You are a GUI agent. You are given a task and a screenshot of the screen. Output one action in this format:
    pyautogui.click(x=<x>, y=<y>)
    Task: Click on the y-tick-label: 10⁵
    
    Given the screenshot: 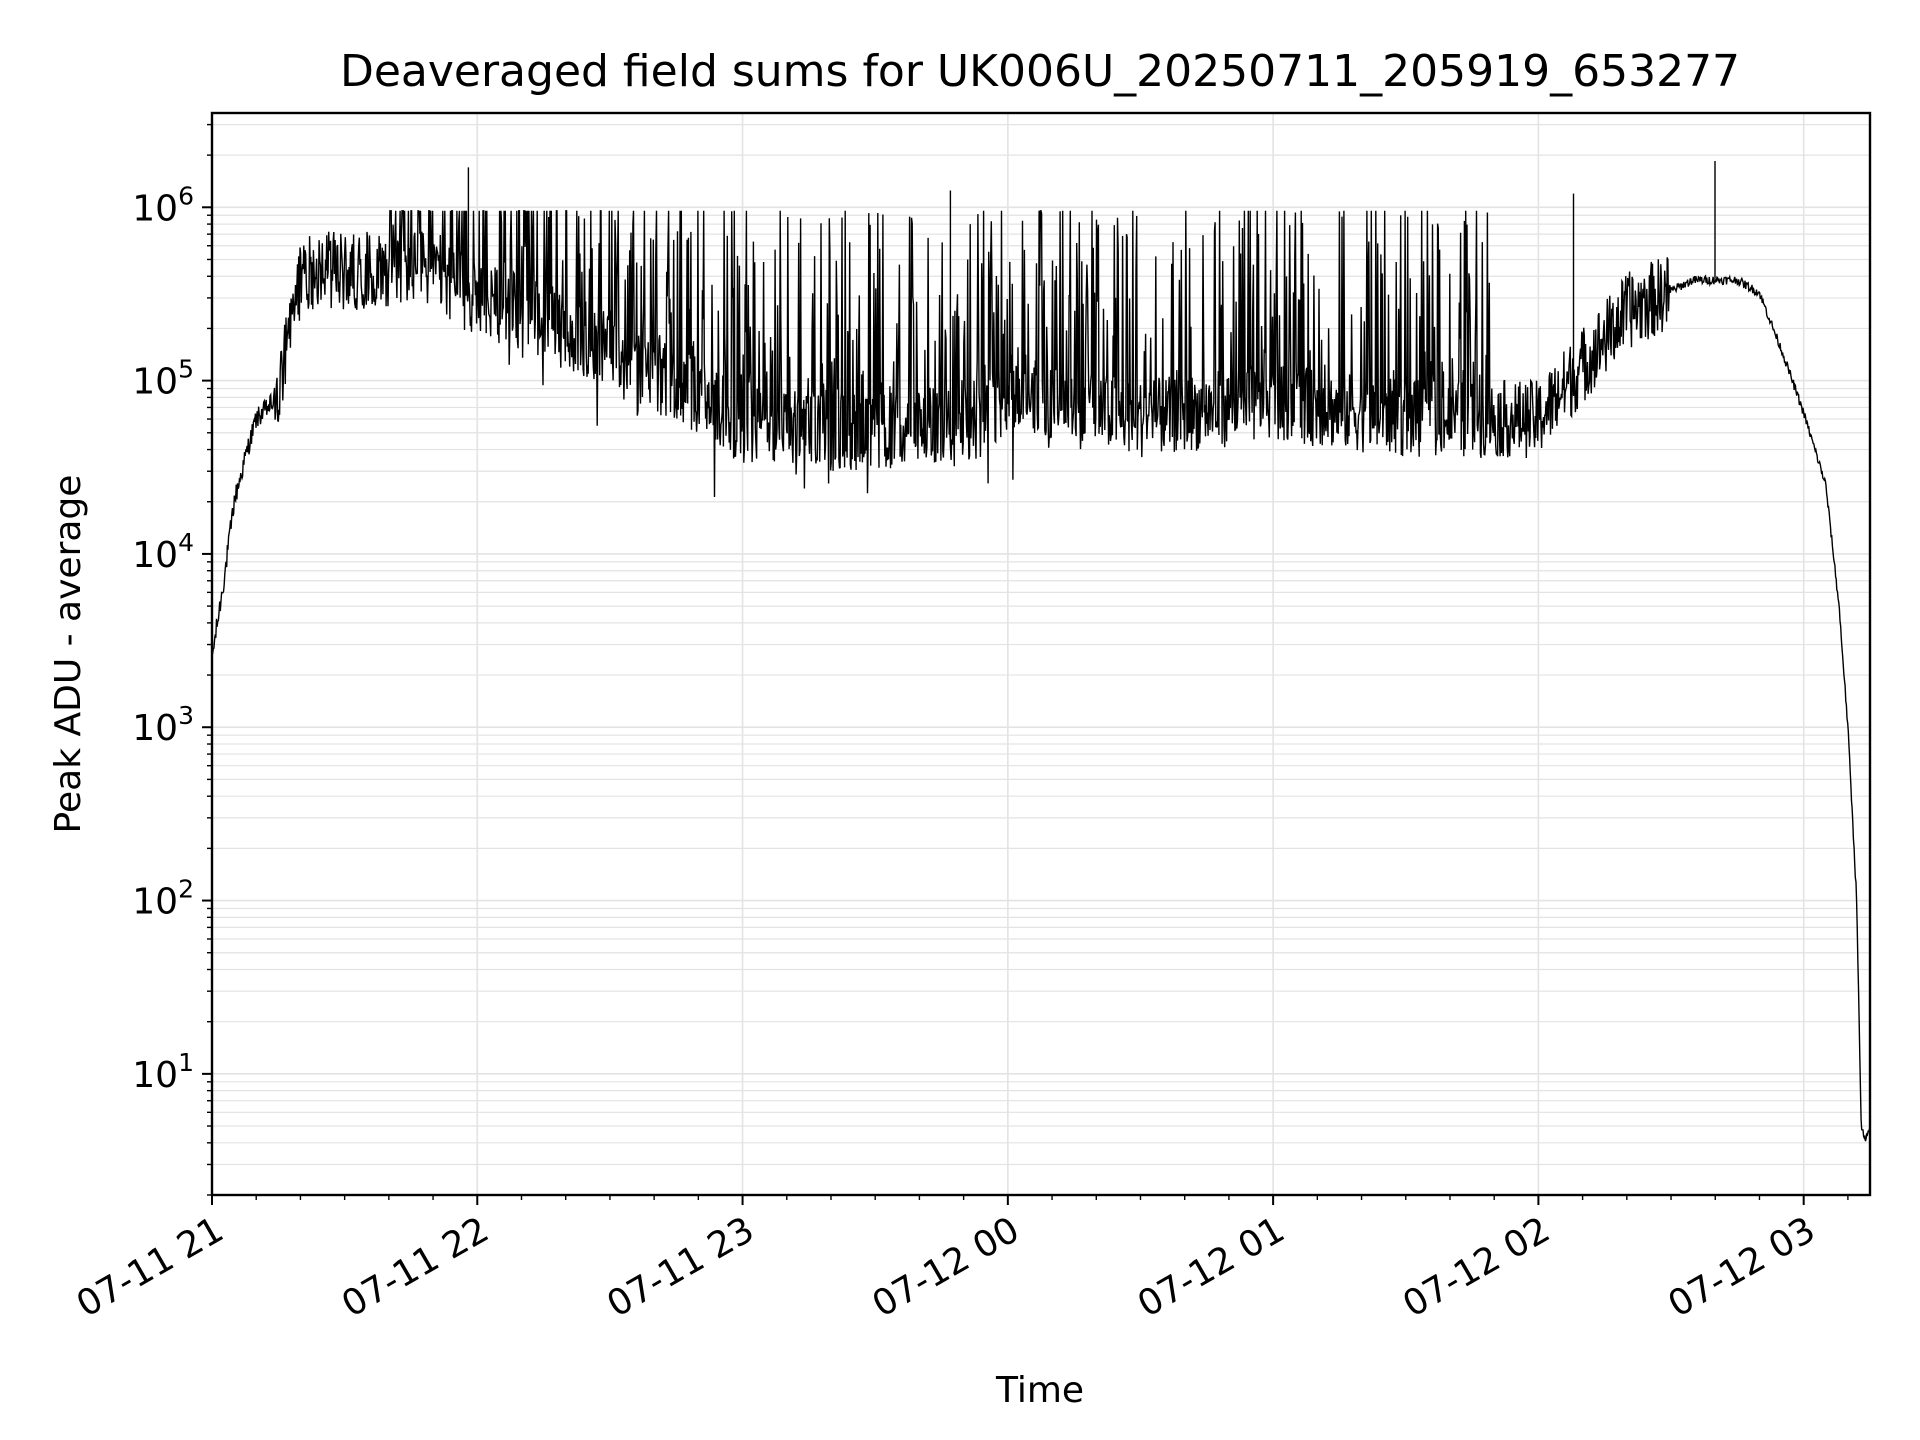 What is the action you would take?
    pyautogui.click(x=163, y=379)
    